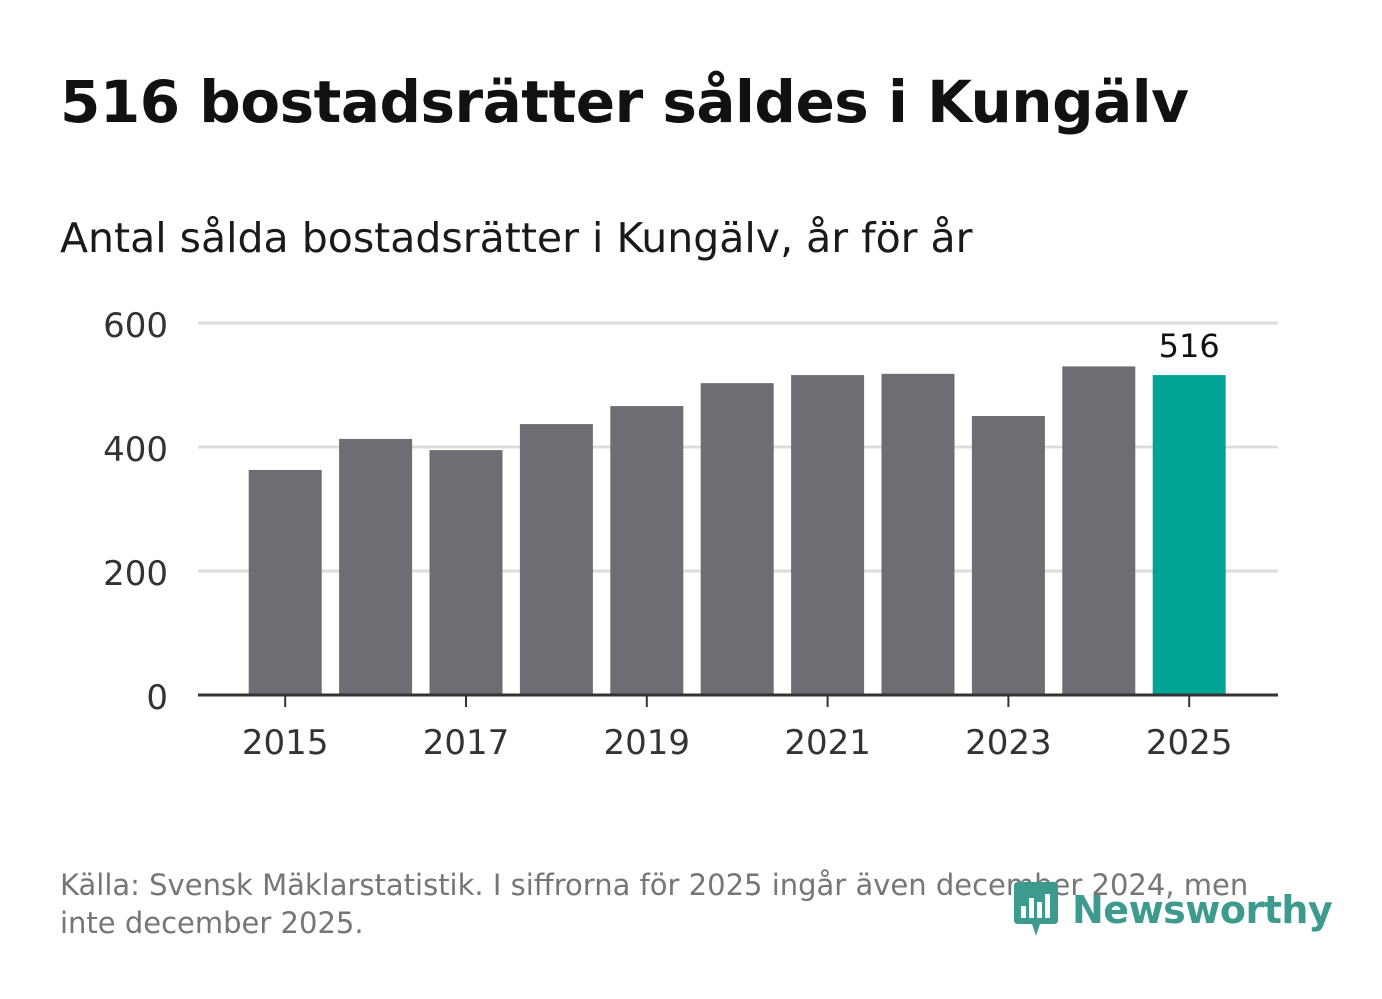  Describe the element at coordinates (1008, 555) in the screenshot. I see `bar-2023` at that location.